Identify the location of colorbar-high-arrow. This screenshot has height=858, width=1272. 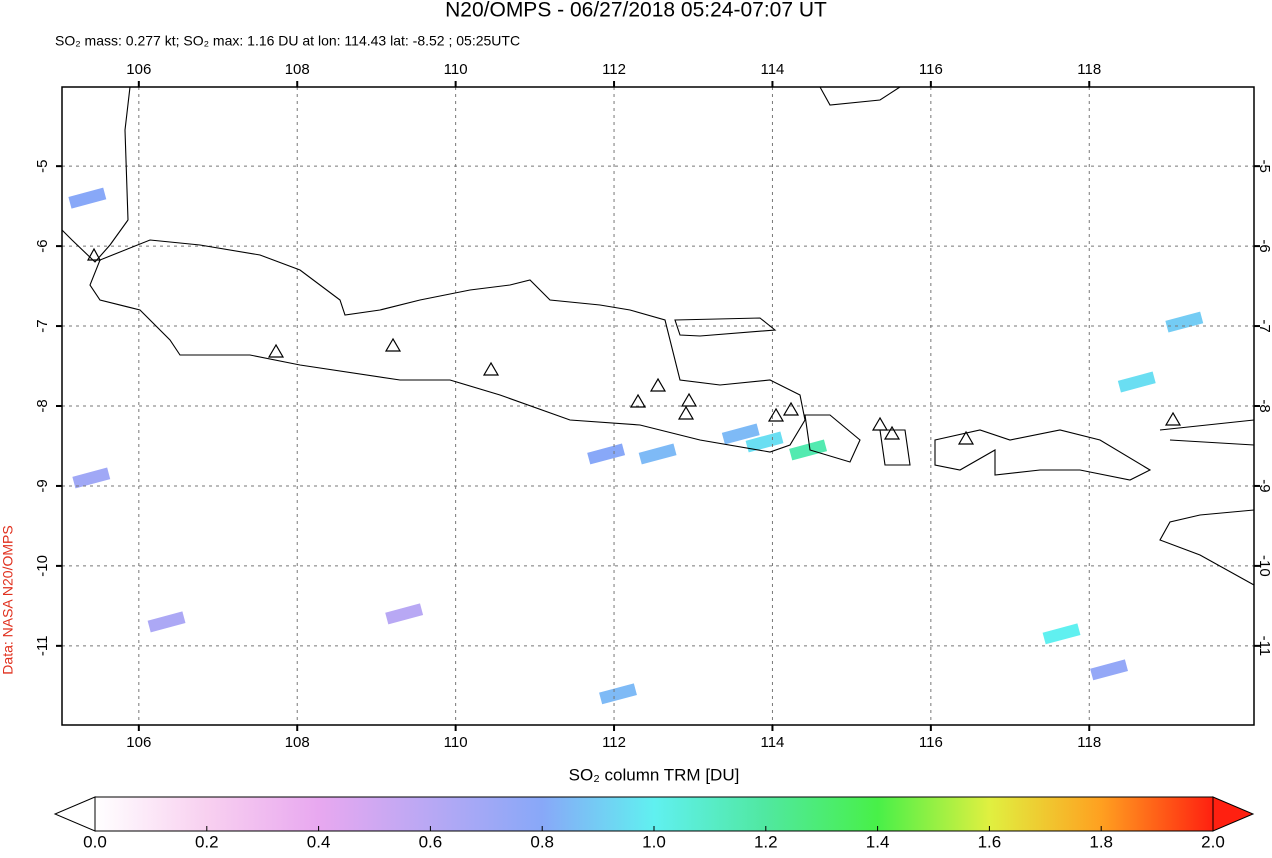
(1233, 814).